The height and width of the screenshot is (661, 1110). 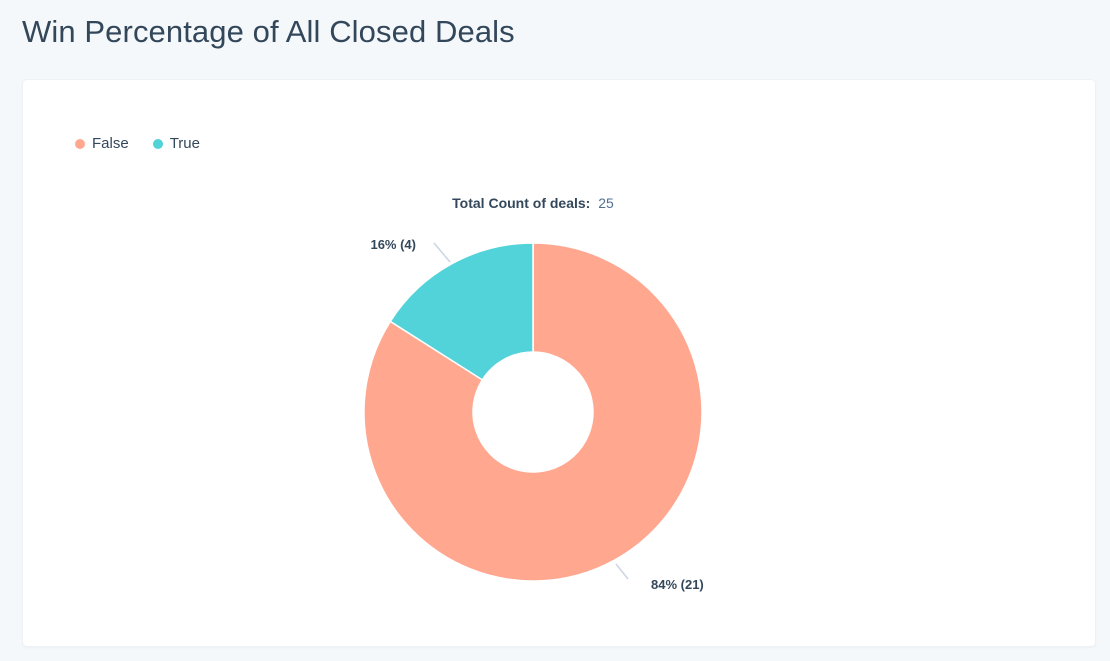 I want to click on leader-lines, so click(x=531, y=411).